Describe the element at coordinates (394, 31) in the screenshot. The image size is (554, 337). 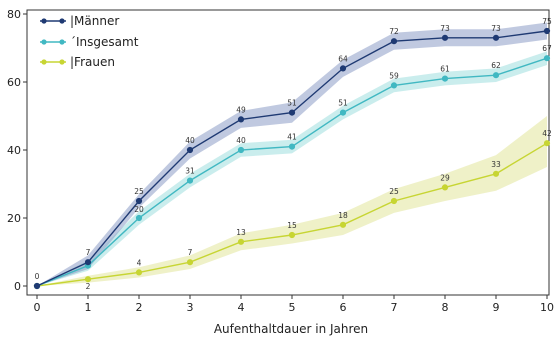
I see `data-label: 72` at that location.